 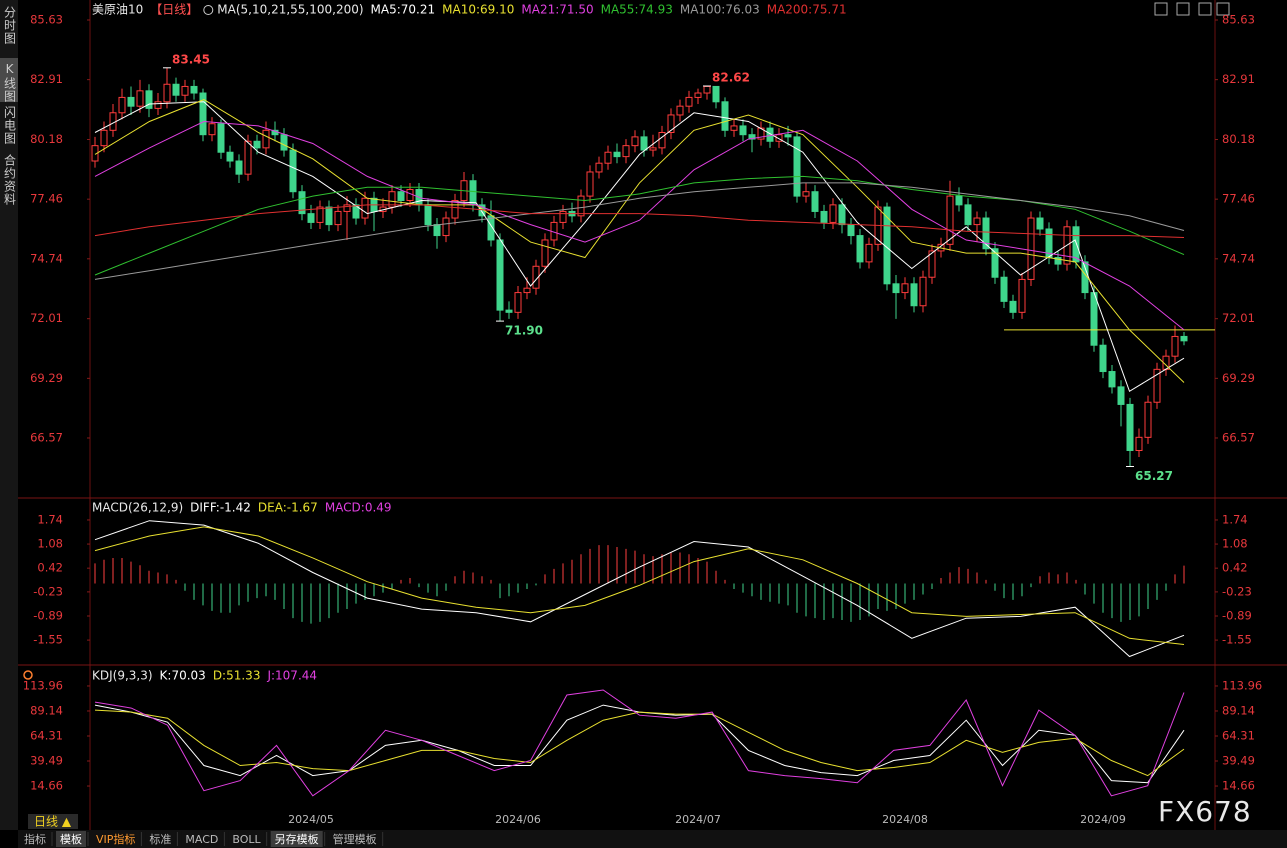 I want to click on y-tick-label: 1.08, so click(x=50, y=544).